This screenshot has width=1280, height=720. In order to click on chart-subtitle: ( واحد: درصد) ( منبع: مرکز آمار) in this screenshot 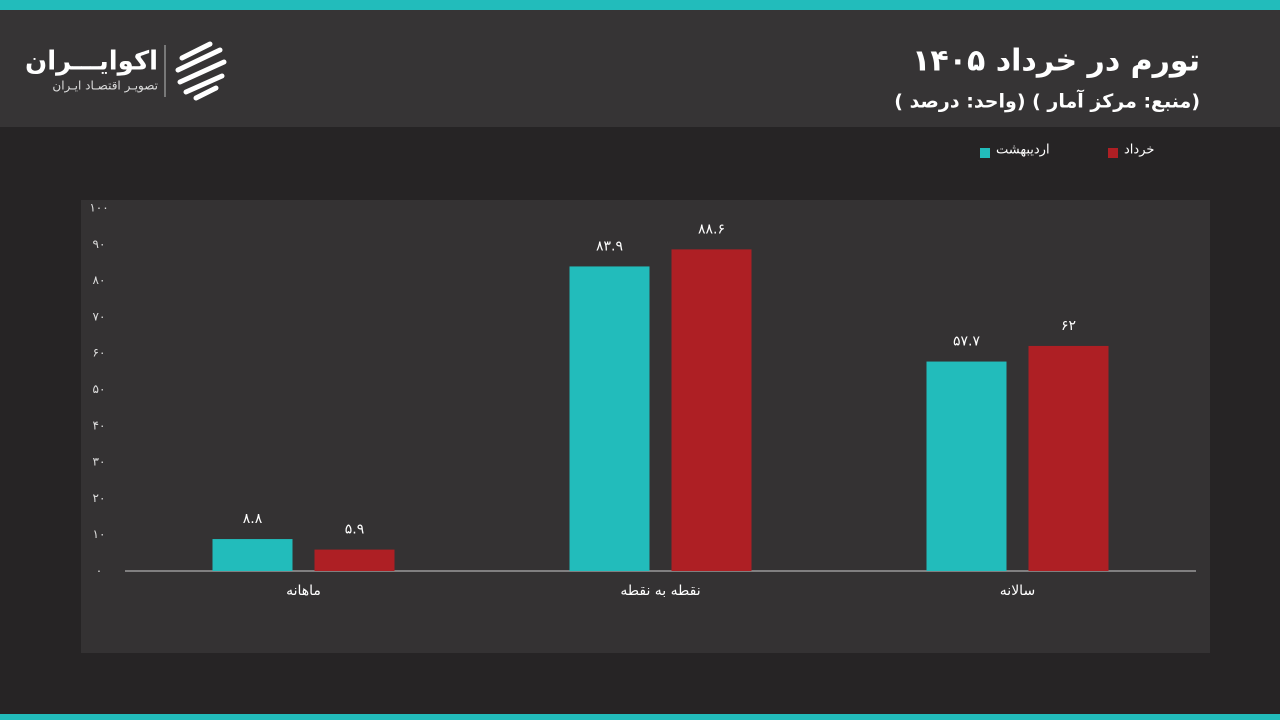, I will do `click(1047, 101)`.